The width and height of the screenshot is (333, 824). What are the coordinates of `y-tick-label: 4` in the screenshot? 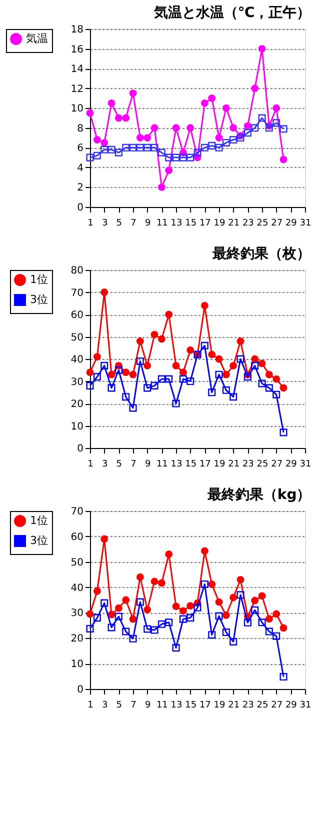 It's located at (80, 168).